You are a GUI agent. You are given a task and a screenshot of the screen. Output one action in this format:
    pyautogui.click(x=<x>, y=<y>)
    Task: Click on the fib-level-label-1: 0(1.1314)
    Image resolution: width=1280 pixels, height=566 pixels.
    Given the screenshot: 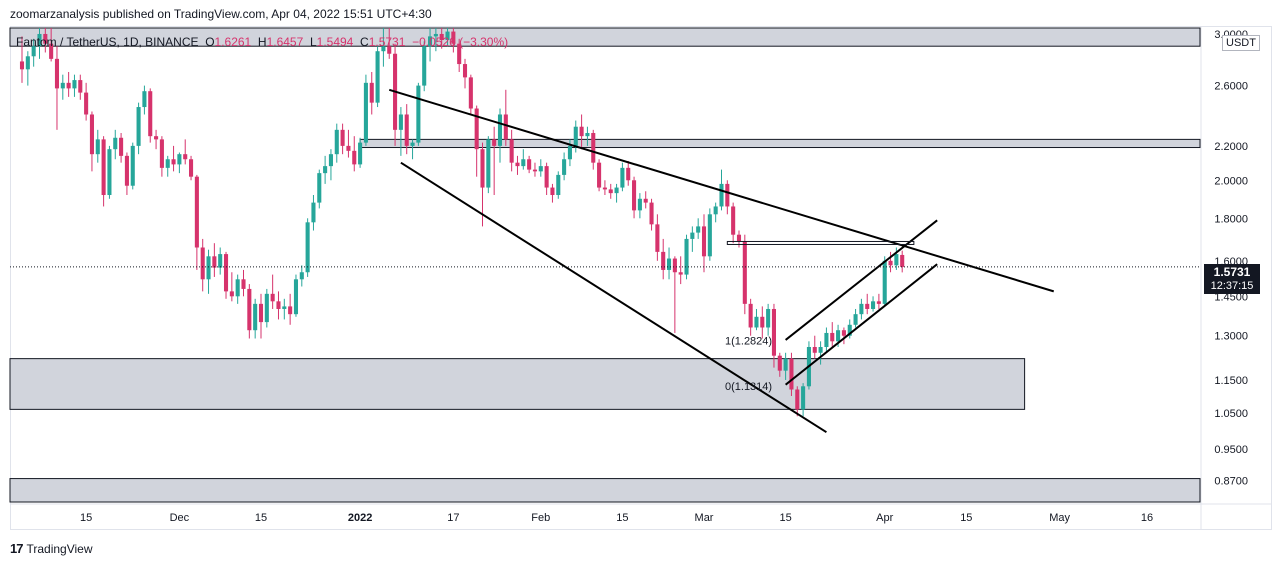 What is the action you would take?
    pyautogui.click(x=748, y=387)
    